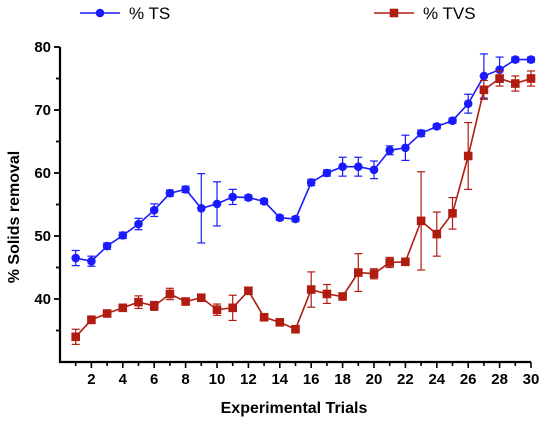 This screenshot has height=421, width=550. I want to click on x-tick-label: 24, so click(436, 379).